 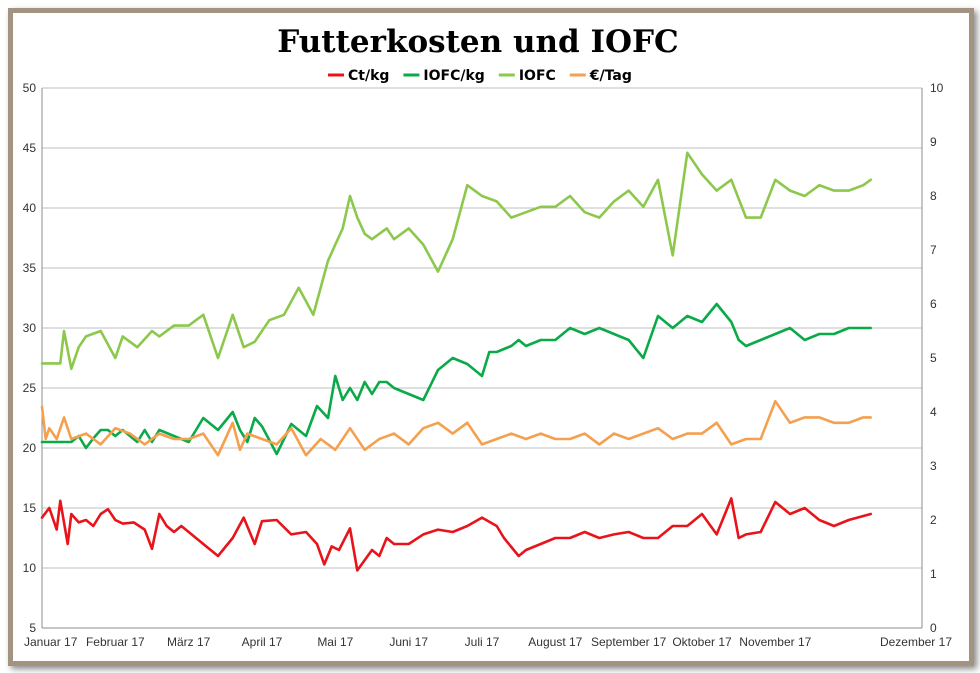 What do you see at coordinates (933, 628) in the screenshot?
I see `y-right-tick-label: 0` at bounding box center [933, 628].